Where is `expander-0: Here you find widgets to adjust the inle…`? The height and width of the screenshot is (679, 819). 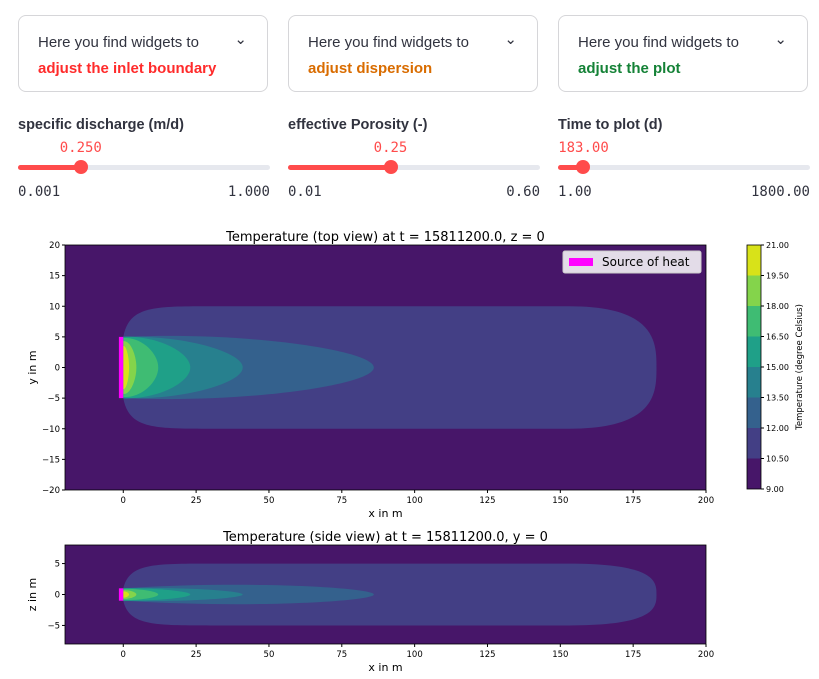
expander-0: Here you find widgets to adjust the inle… is located at coordinates (143, 53).